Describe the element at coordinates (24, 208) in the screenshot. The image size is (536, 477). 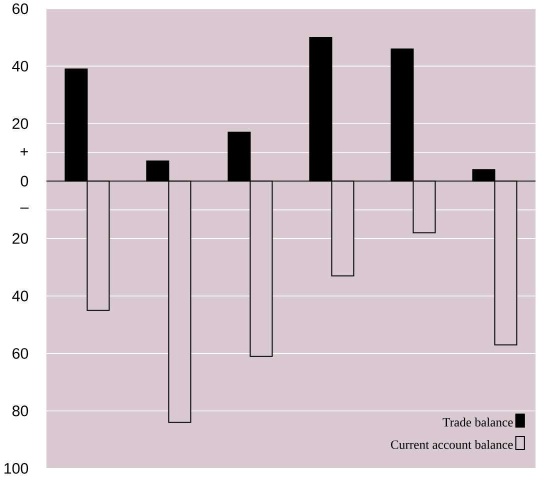
I see `y-tick-label: –` at that location.